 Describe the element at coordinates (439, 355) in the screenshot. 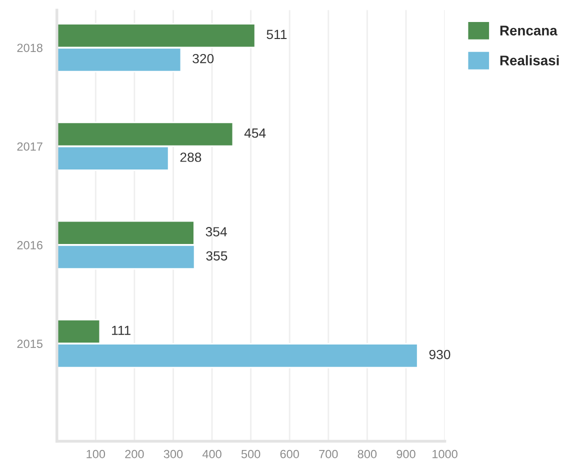

I see `data-label: 930` at that location.